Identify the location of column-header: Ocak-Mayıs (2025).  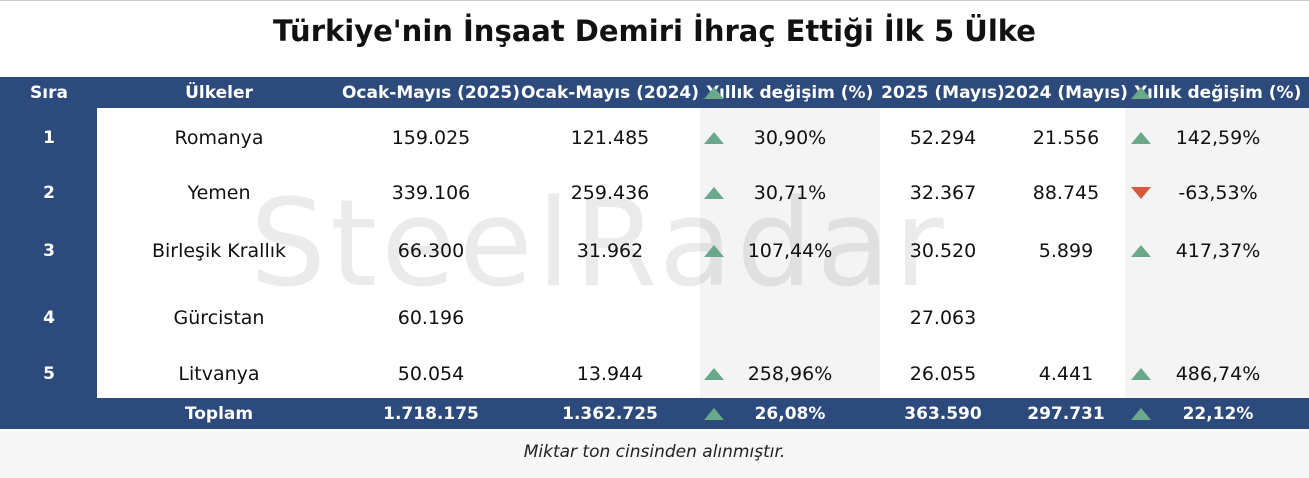
(431, 93).